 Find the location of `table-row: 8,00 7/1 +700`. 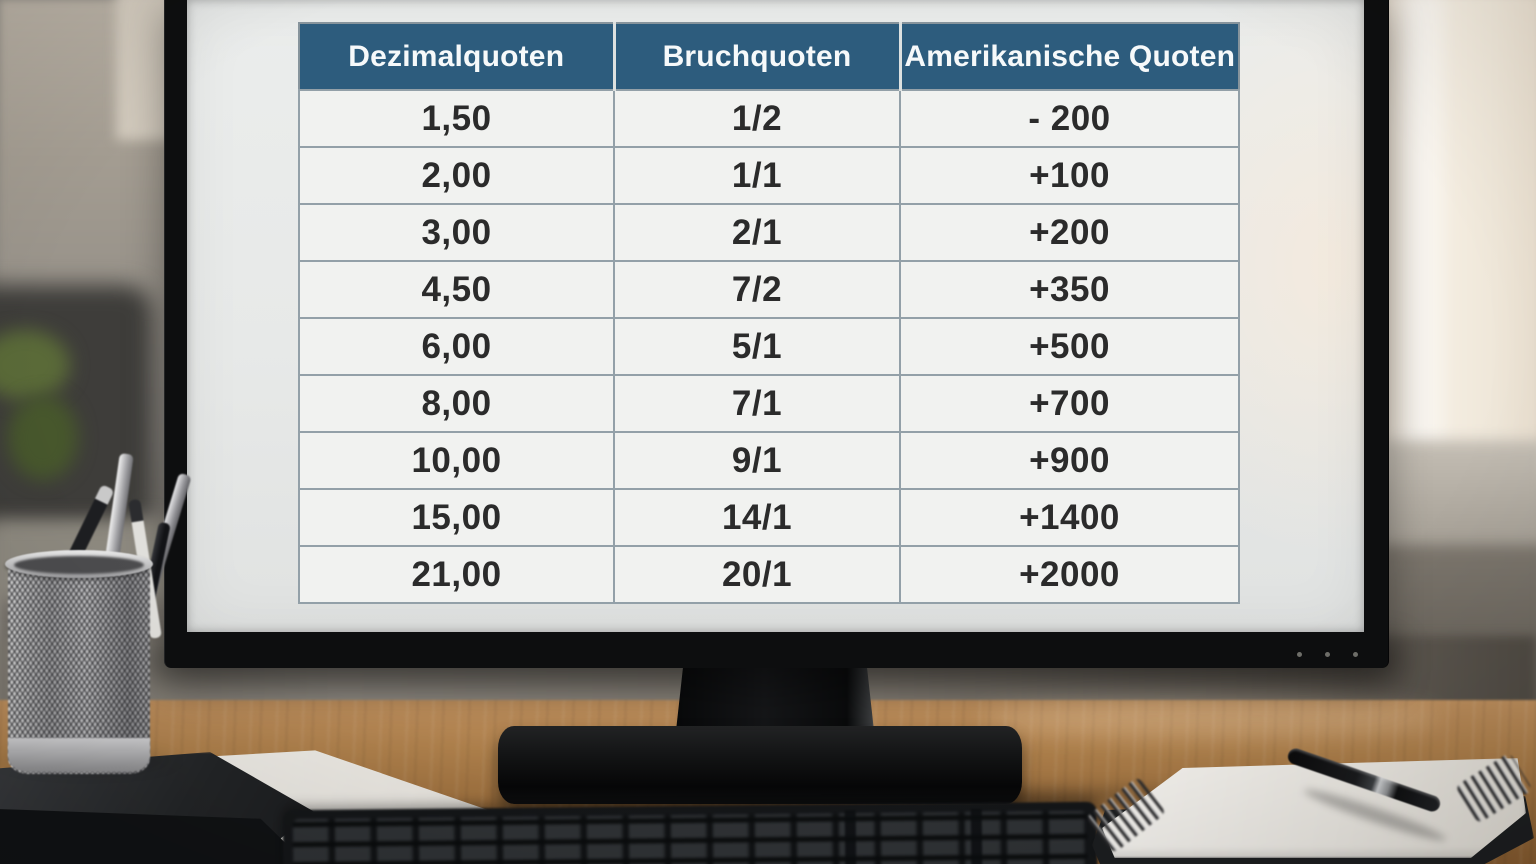

table-row: 8,00 7/1 +700 is located at coordinates (769, 403).